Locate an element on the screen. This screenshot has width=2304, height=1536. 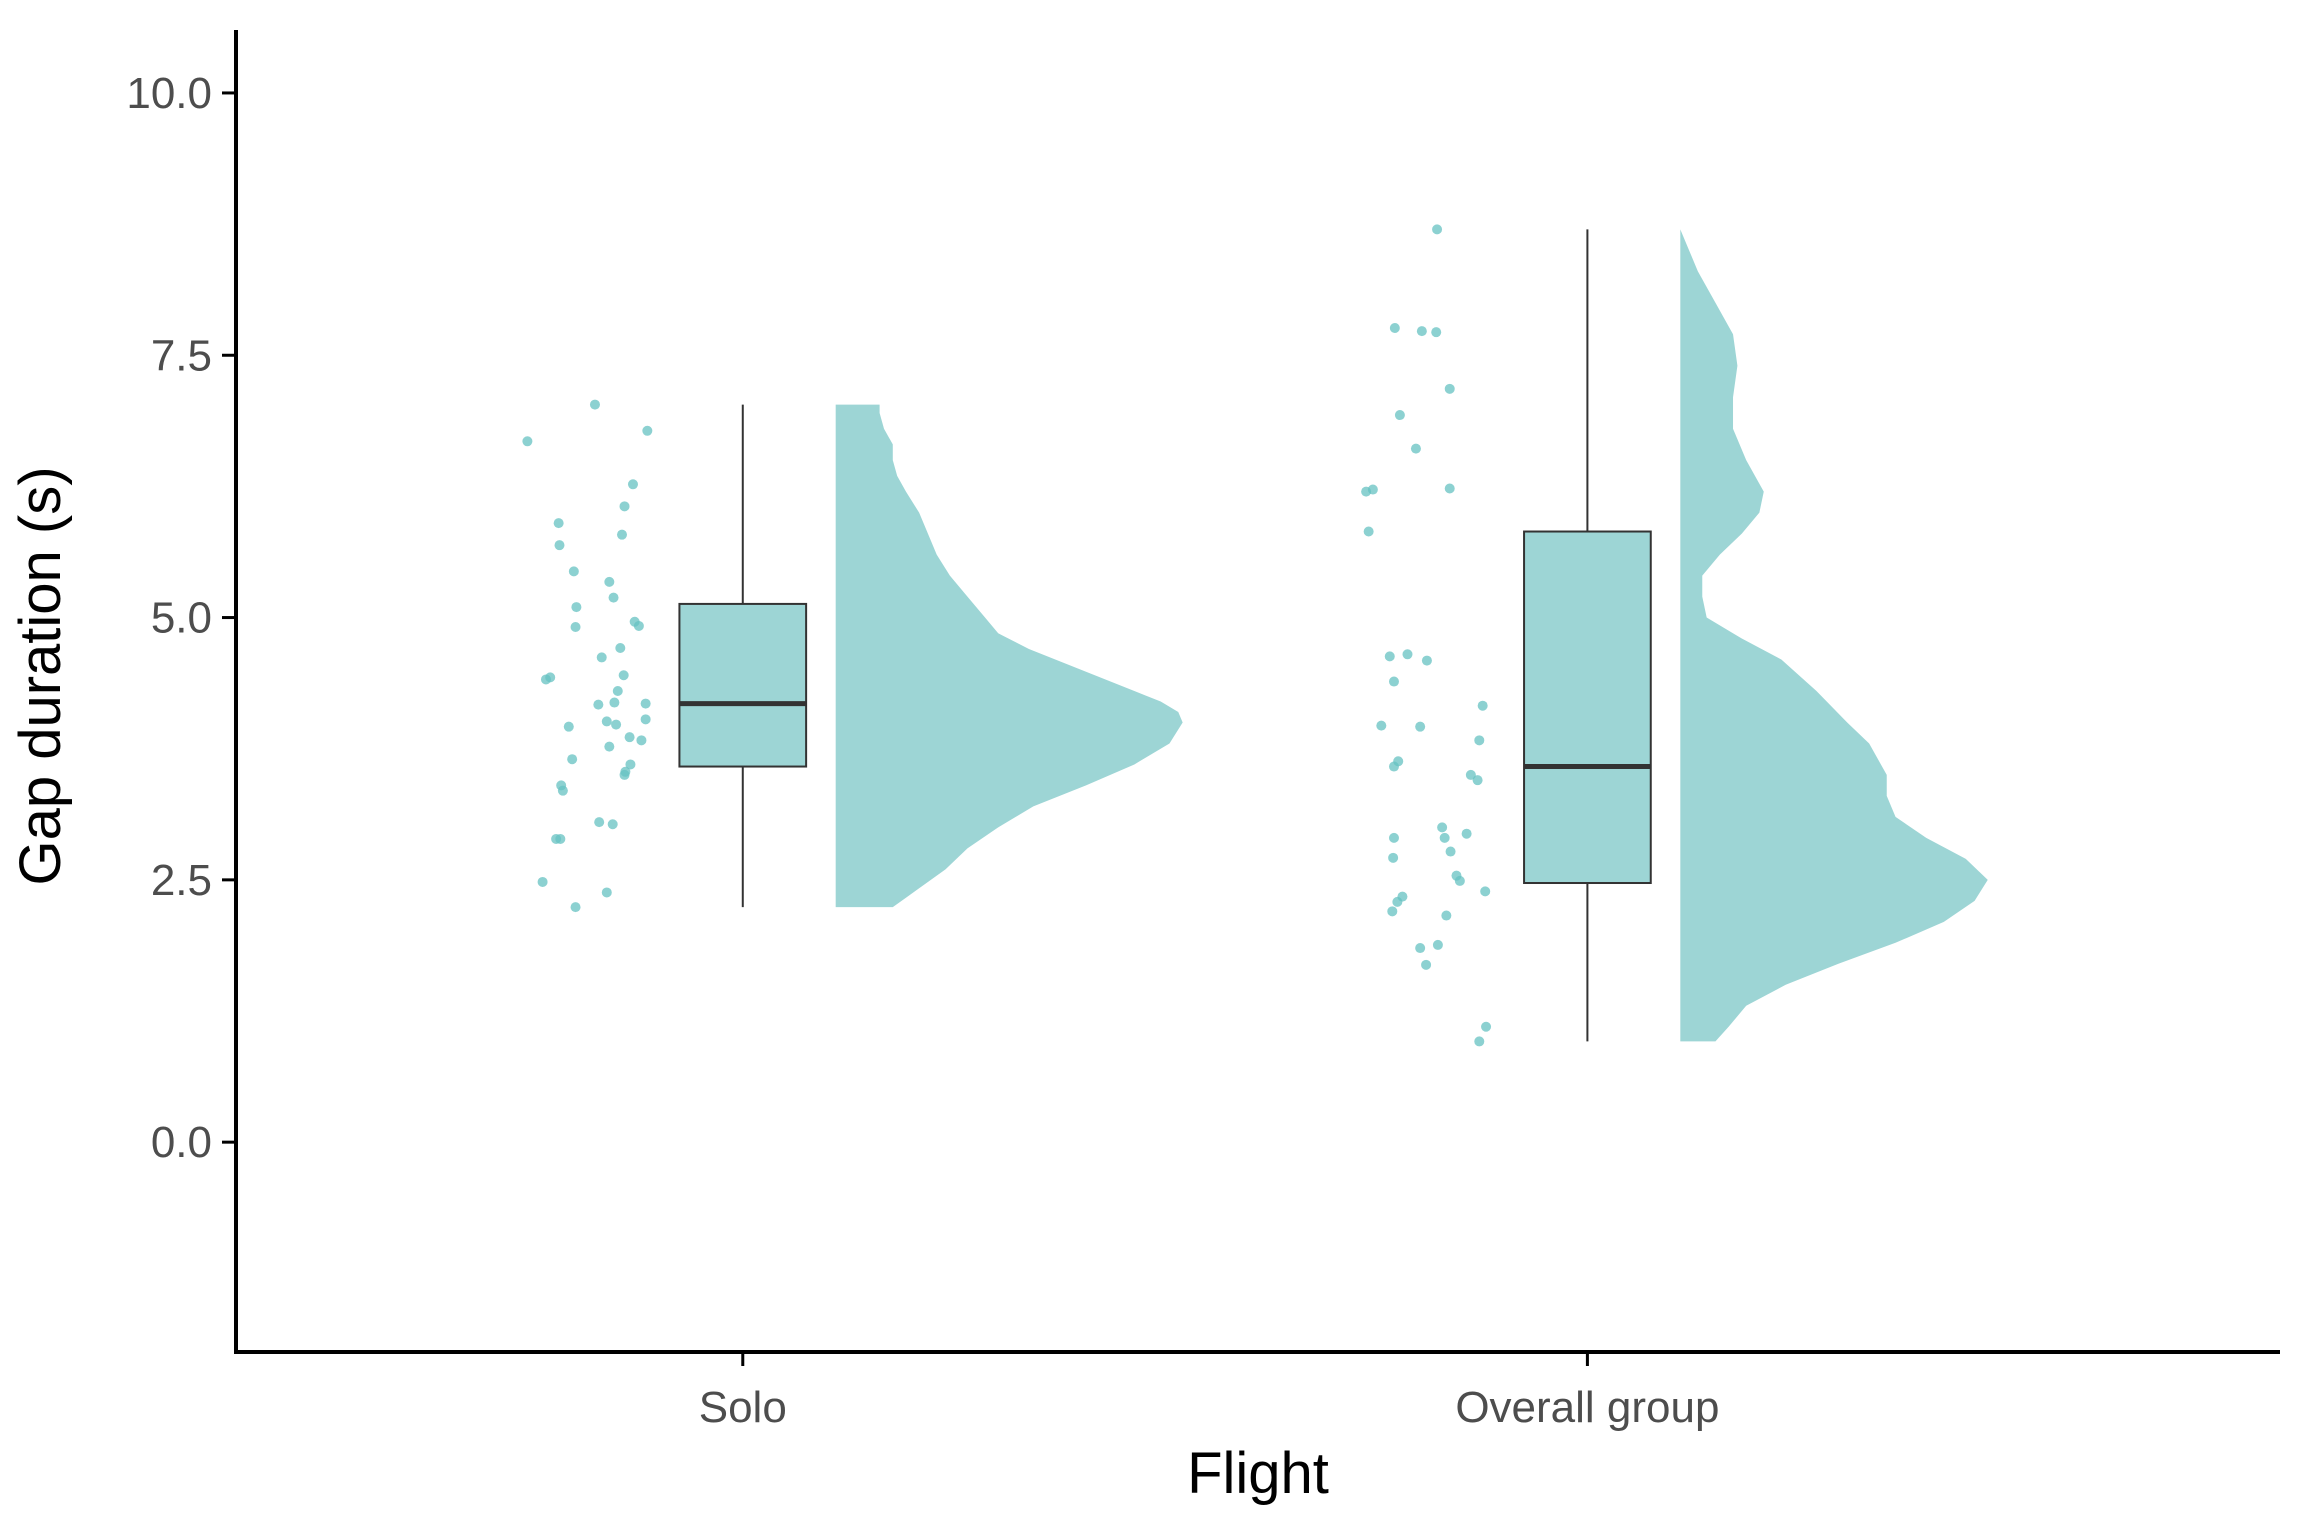
y-tick-label: 10.0 is located at coordinates (169, 93).